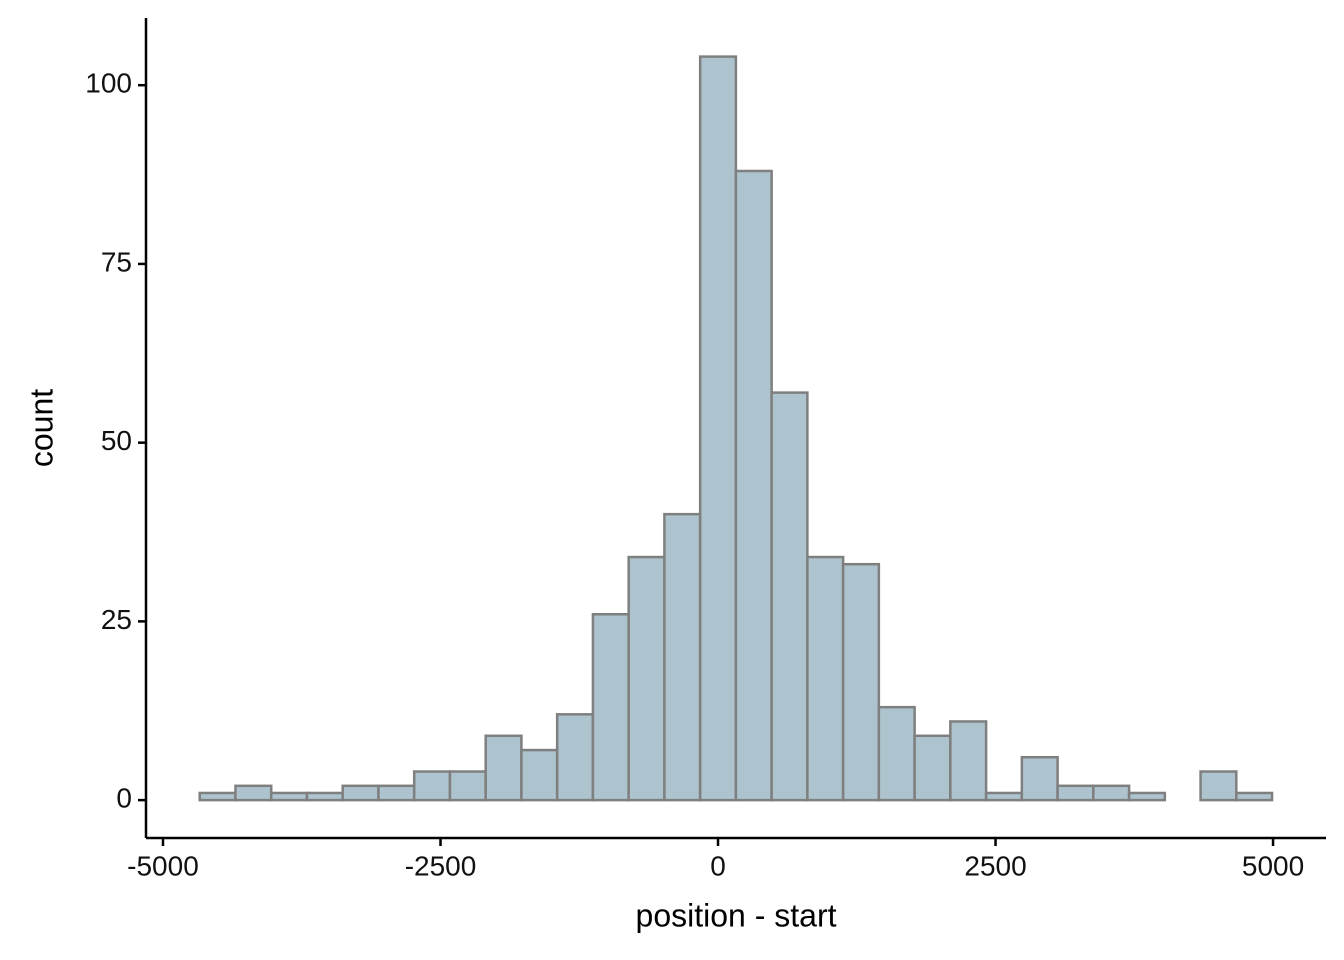 The width and height of the screenshot is (1344, 960). Describe the element at coordinates (441, 865) in the screenshot. I see `x-tick-label: -2500` at that location.